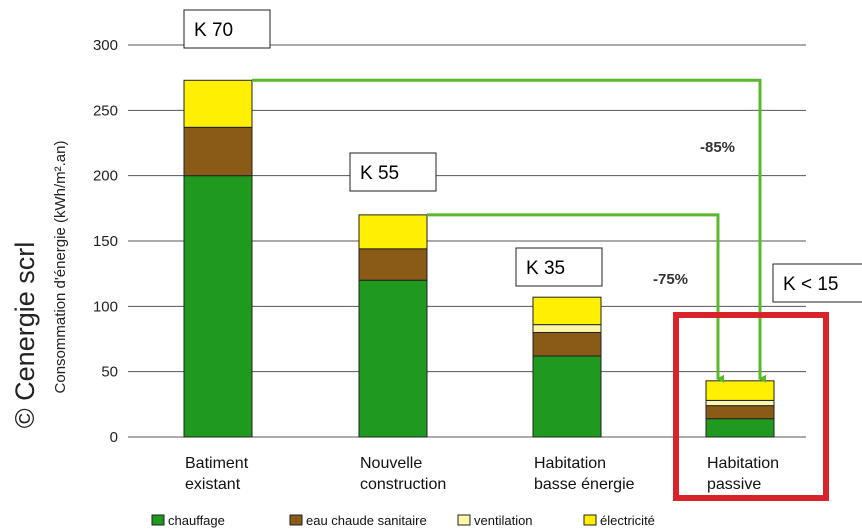  Describe the element at coordinates (627, 520) in the screenshot. I see `legend-label: électricité` at that location.